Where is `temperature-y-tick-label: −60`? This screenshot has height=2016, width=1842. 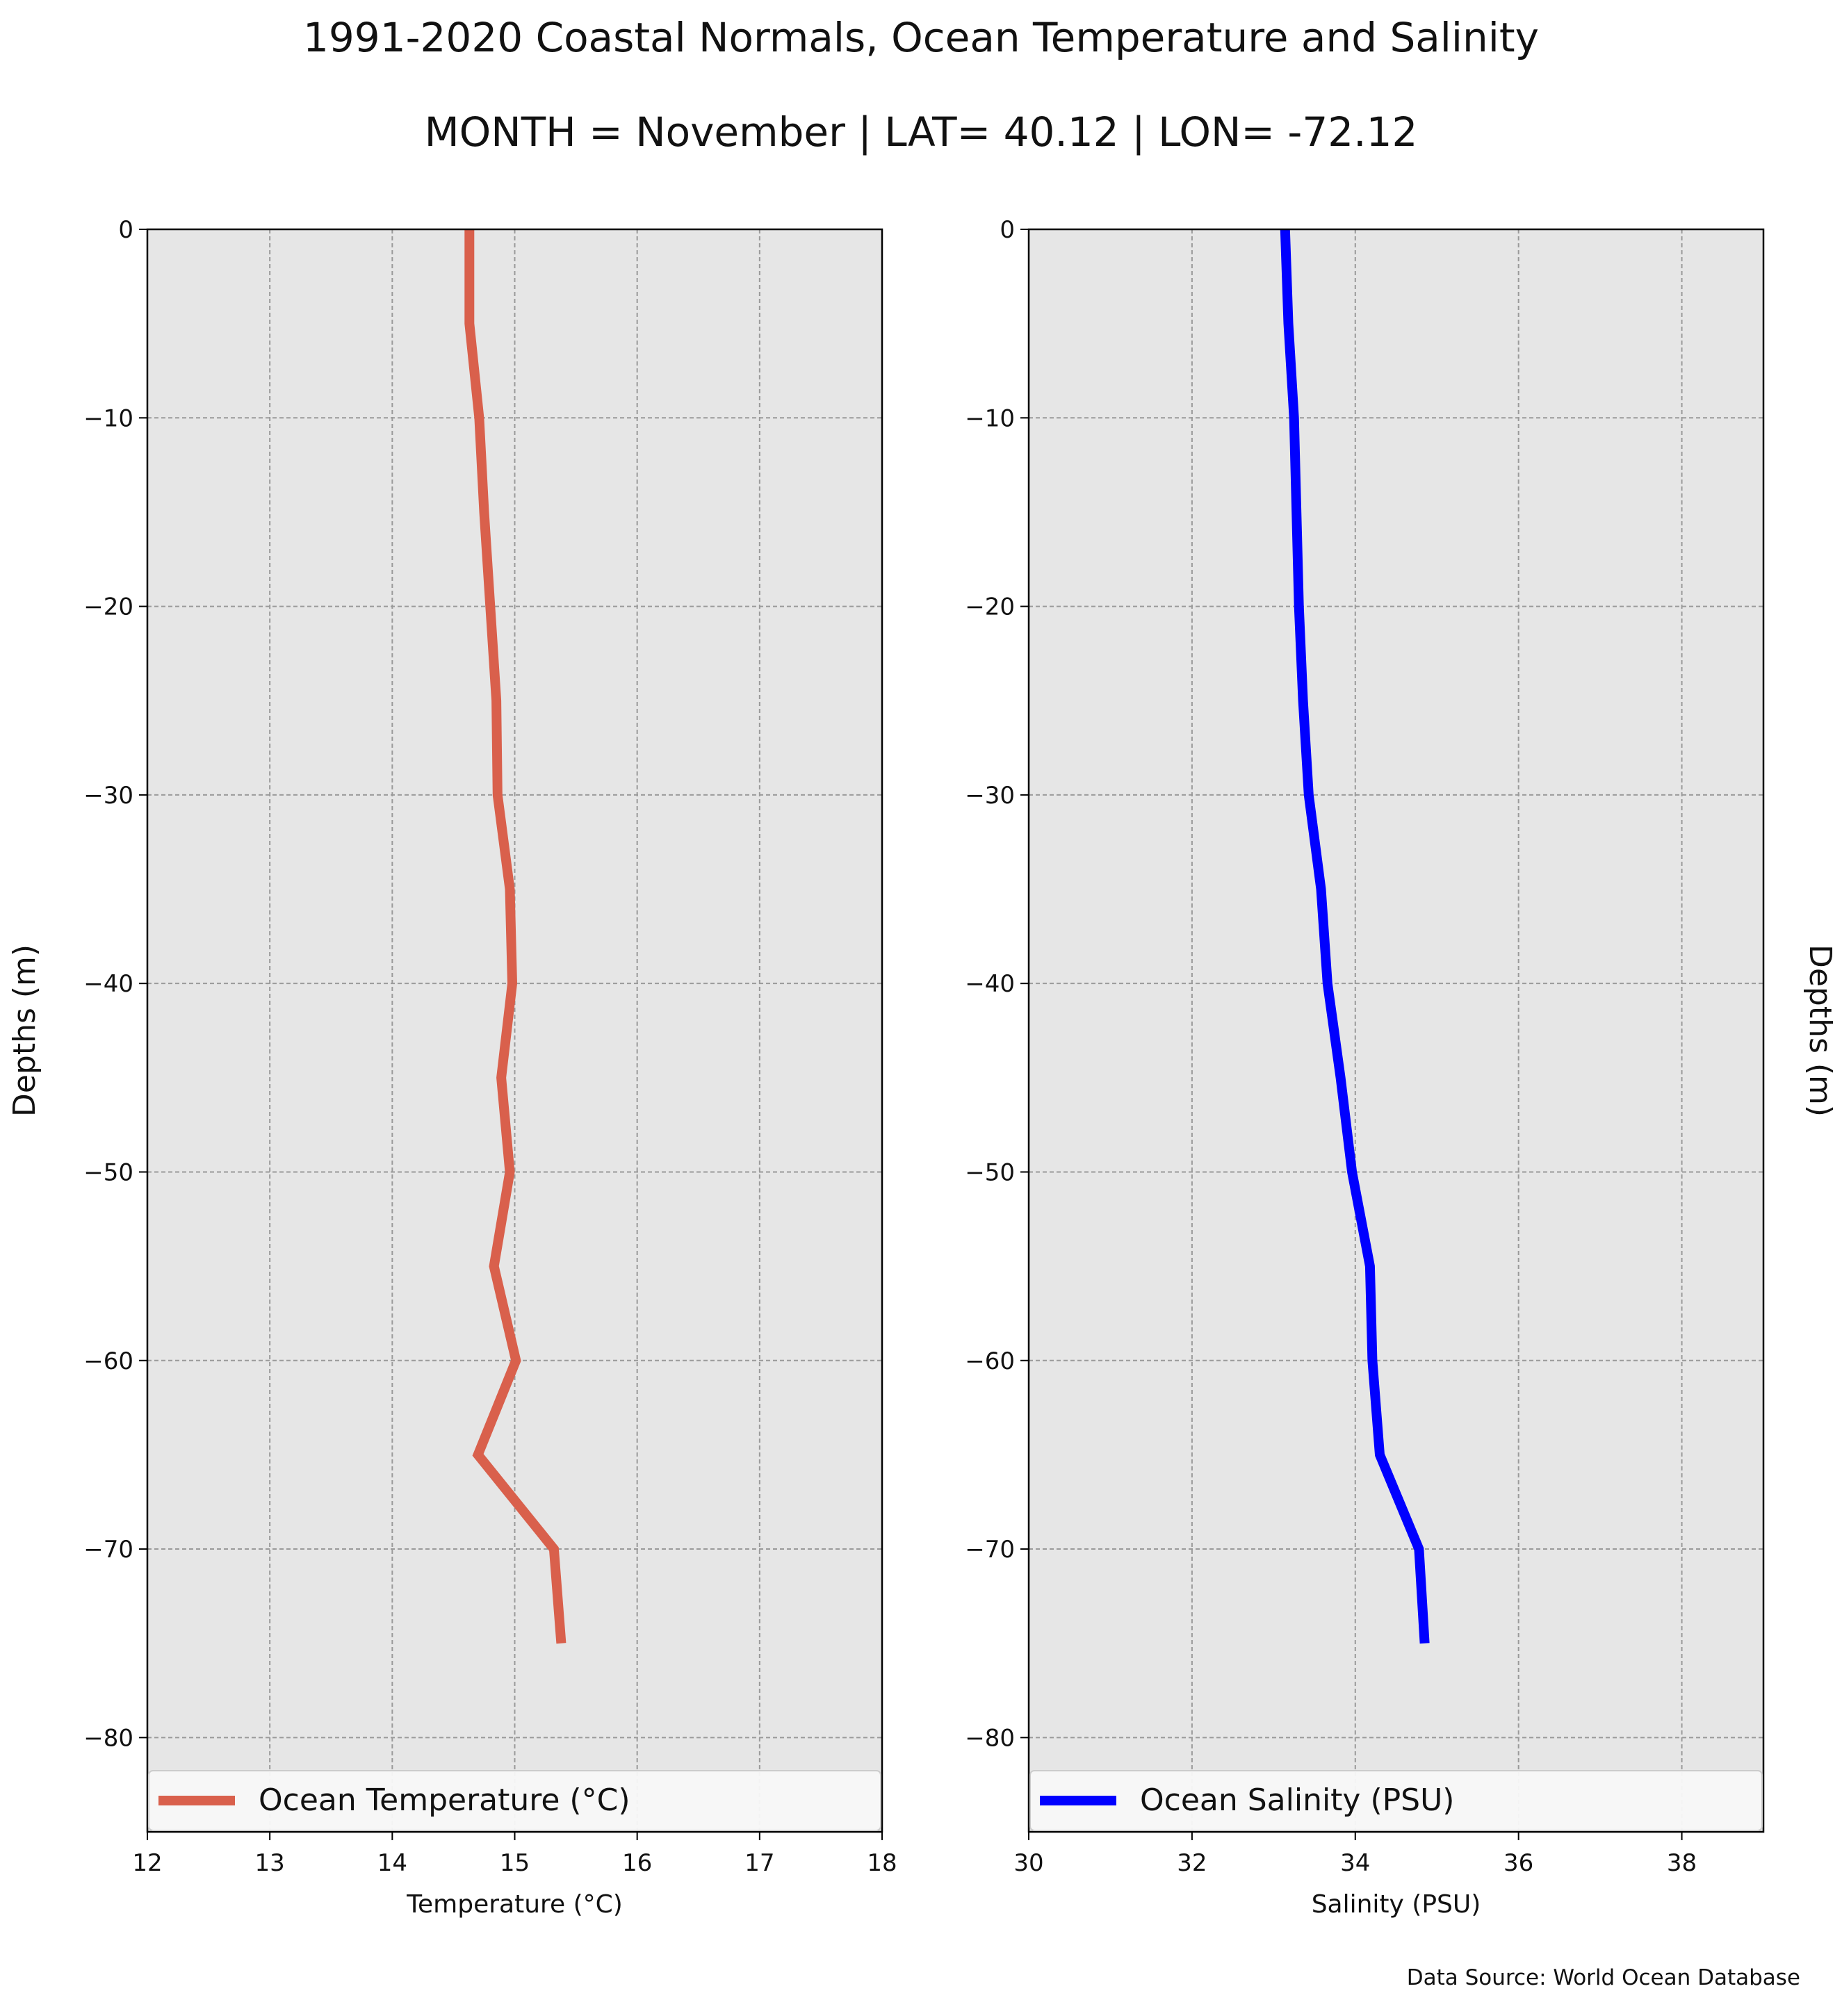 temperature-y-tick-label: −60 is located at coordinates (108, 1361).